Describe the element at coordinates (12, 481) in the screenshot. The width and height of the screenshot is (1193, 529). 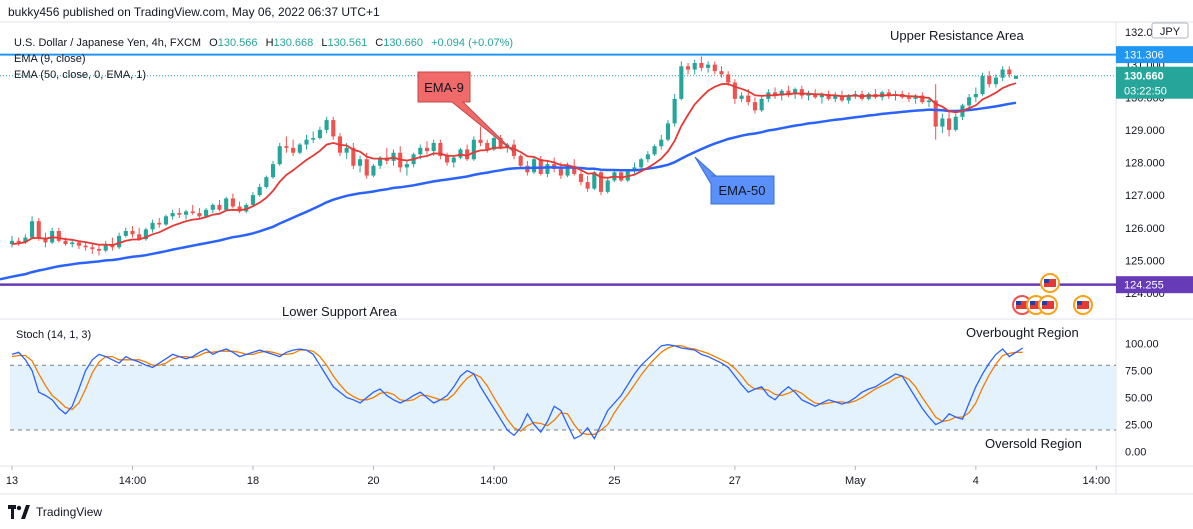
I see `time-tick-label: 13` at that location.